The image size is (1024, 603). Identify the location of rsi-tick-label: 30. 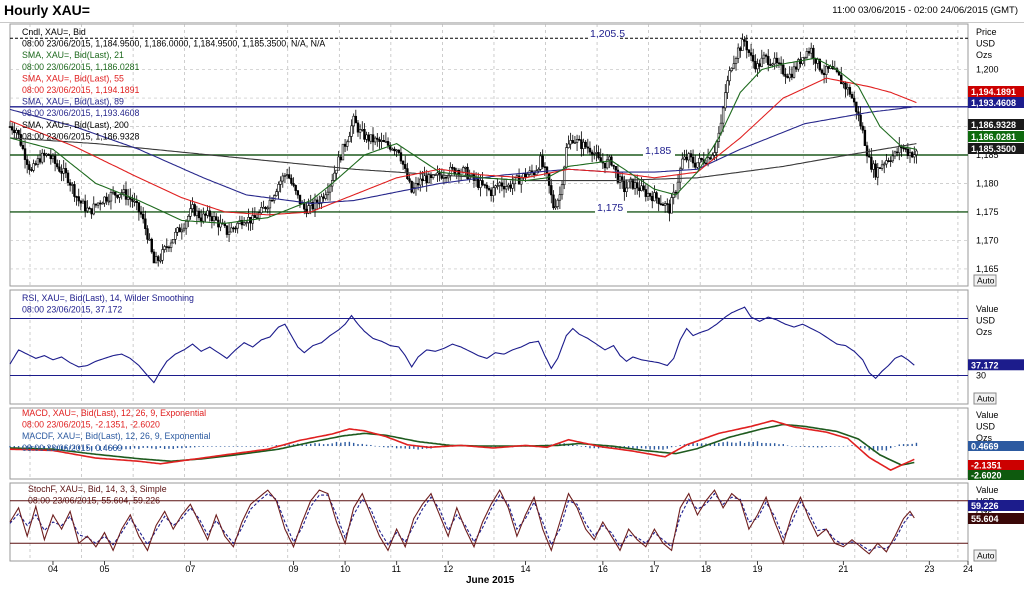
(981, 376).